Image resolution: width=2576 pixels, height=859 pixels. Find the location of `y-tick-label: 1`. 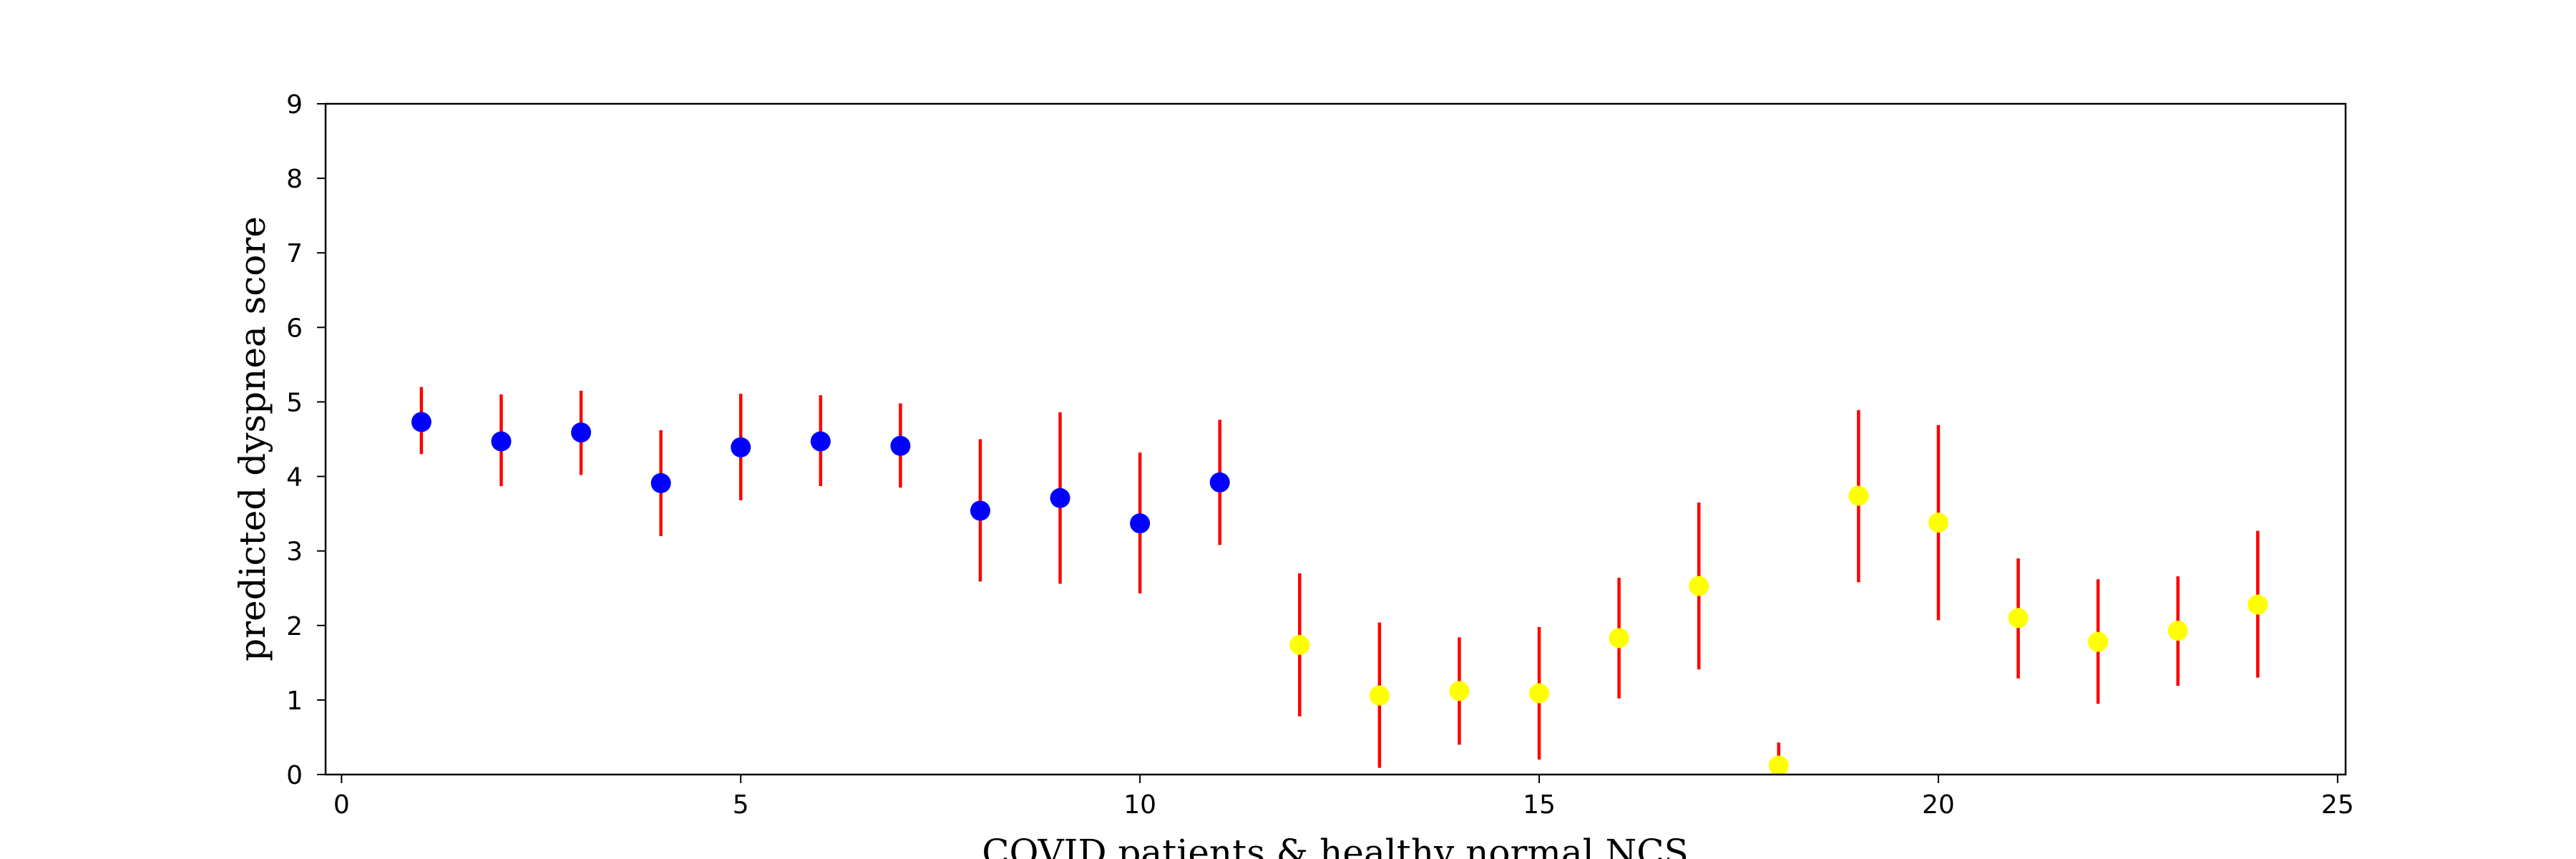

y-tick-label: 1 is located at coordinates (294, 701).